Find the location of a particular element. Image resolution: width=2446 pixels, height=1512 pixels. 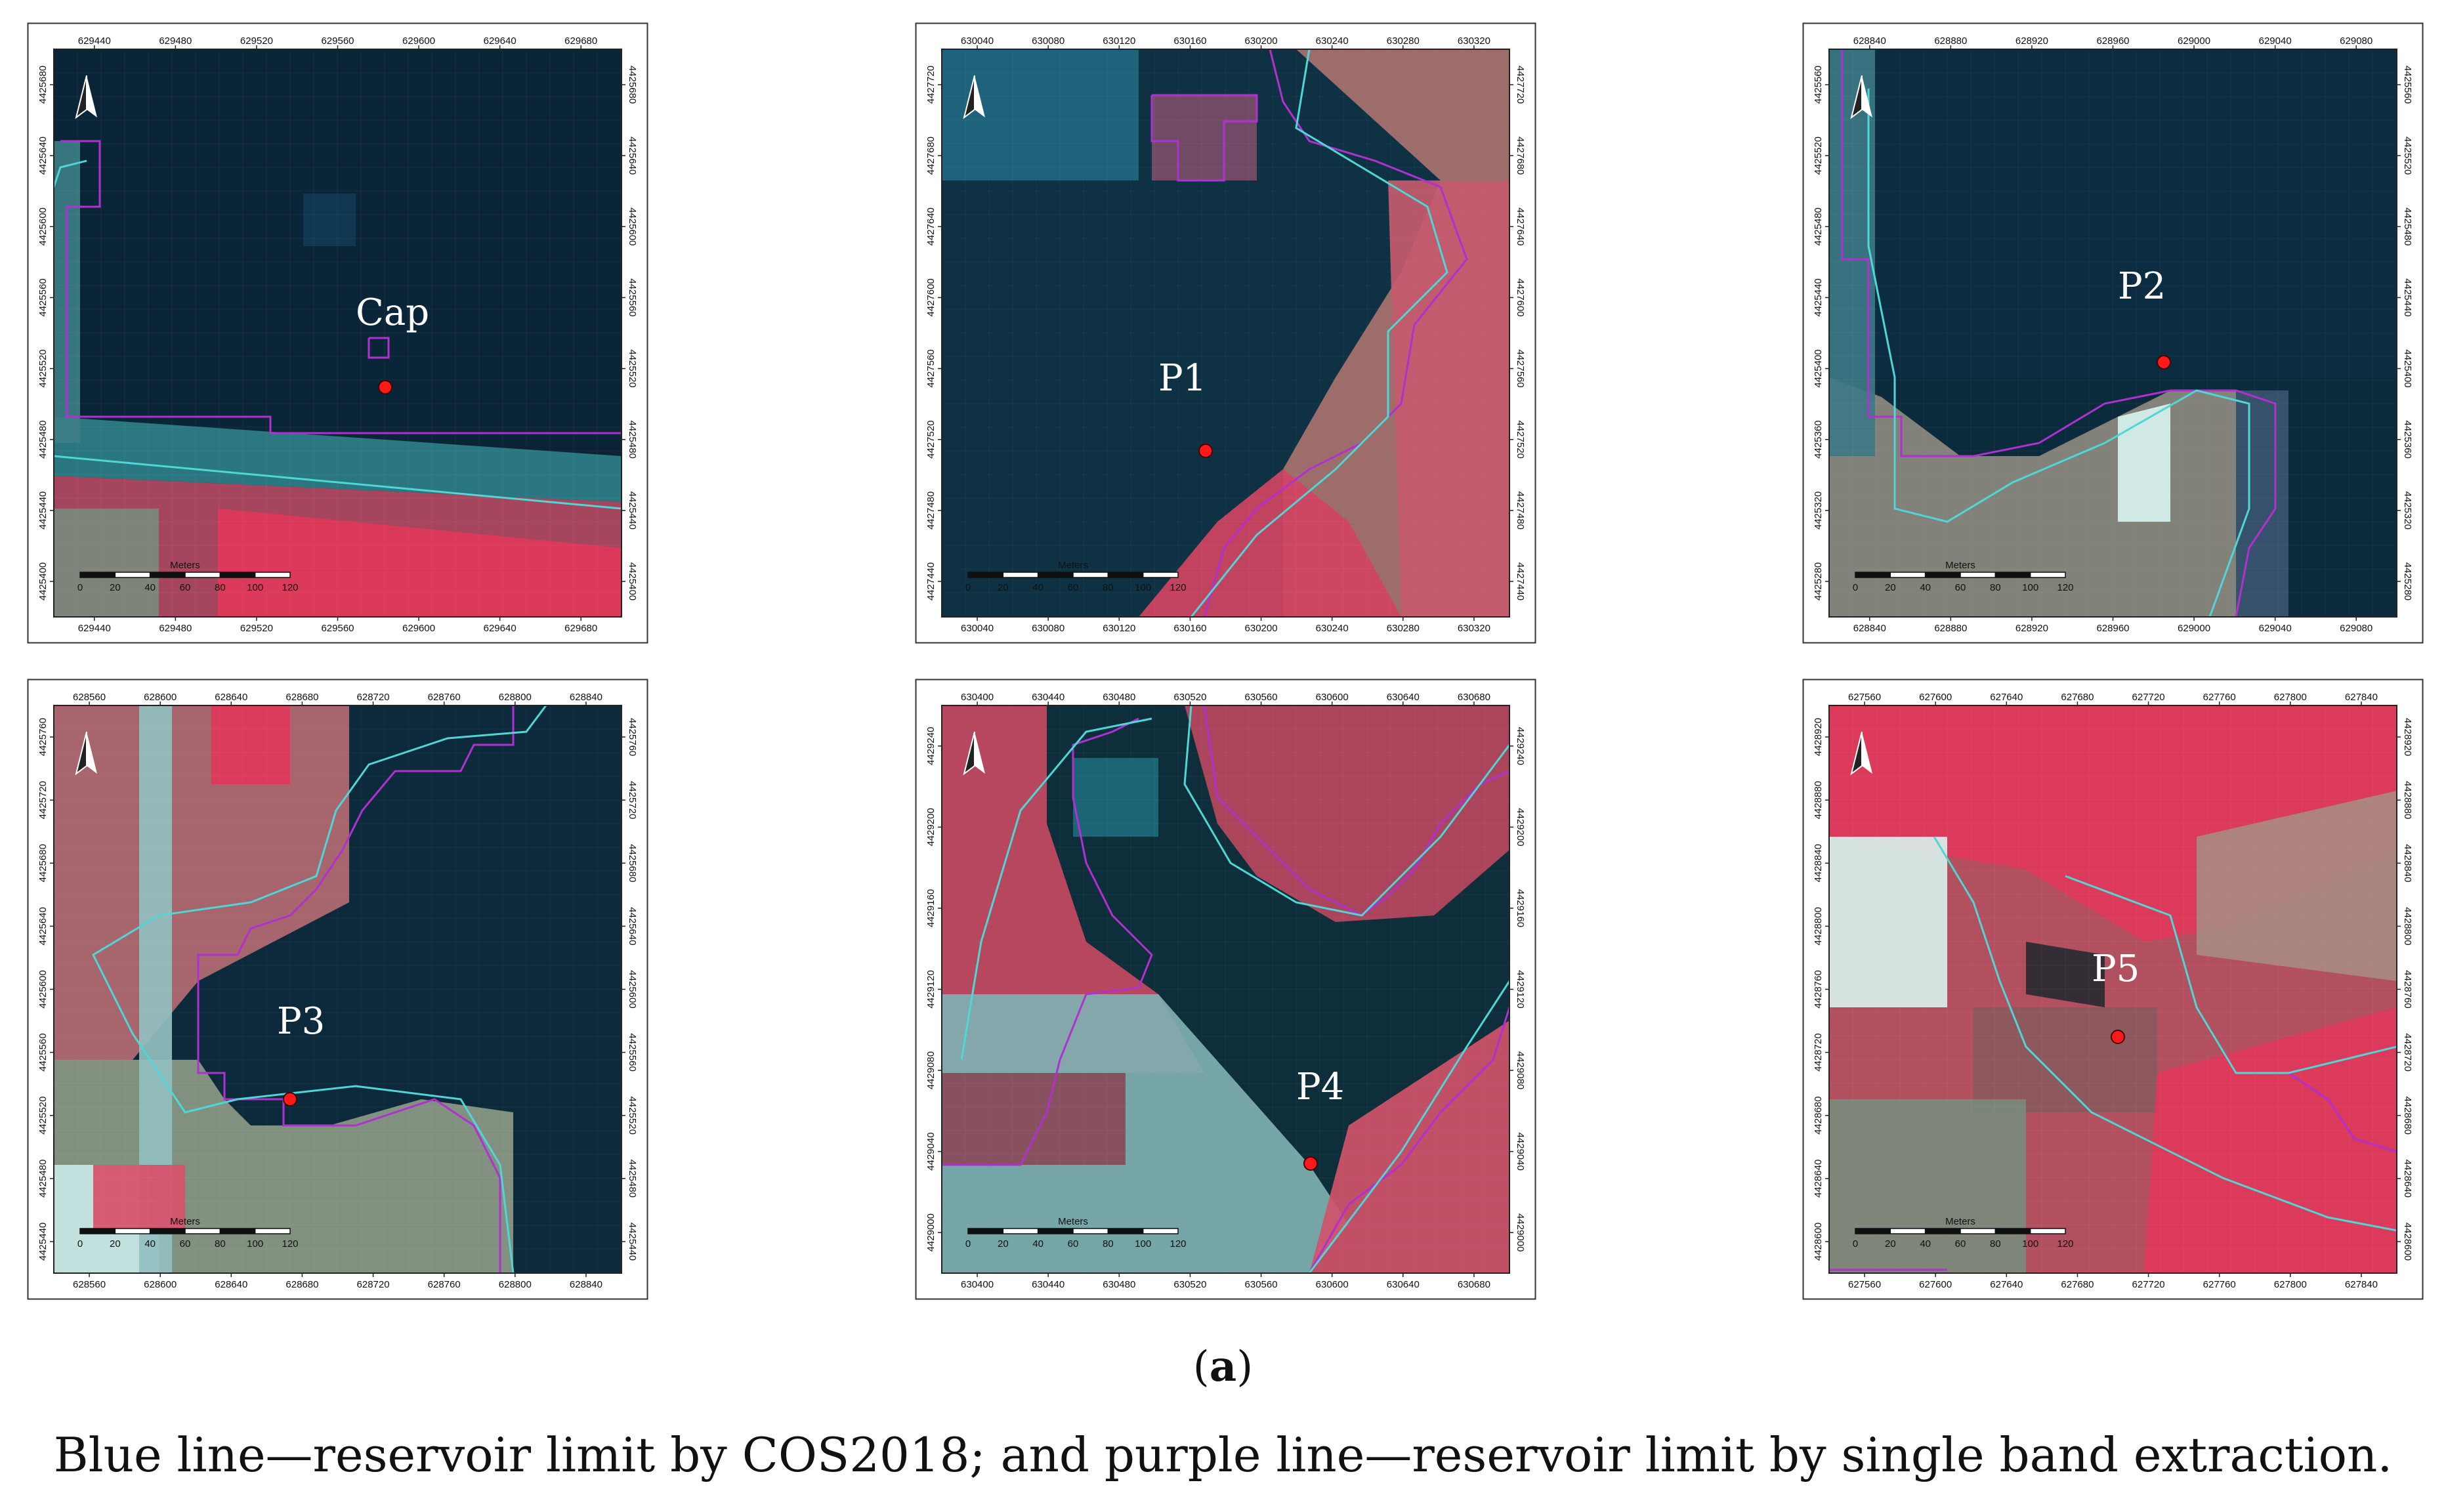

x-tick-label: 629600 is located at coordinates (418, 41).